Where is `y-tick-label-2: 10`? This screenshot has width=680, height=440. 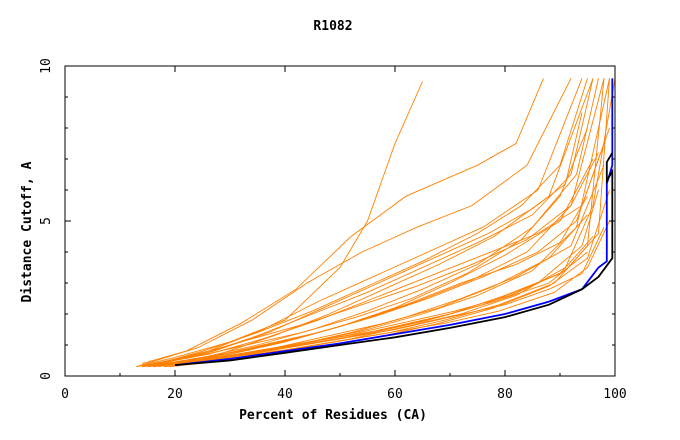
y-tick-label-2: 10 is located at coordinates (46, 66).